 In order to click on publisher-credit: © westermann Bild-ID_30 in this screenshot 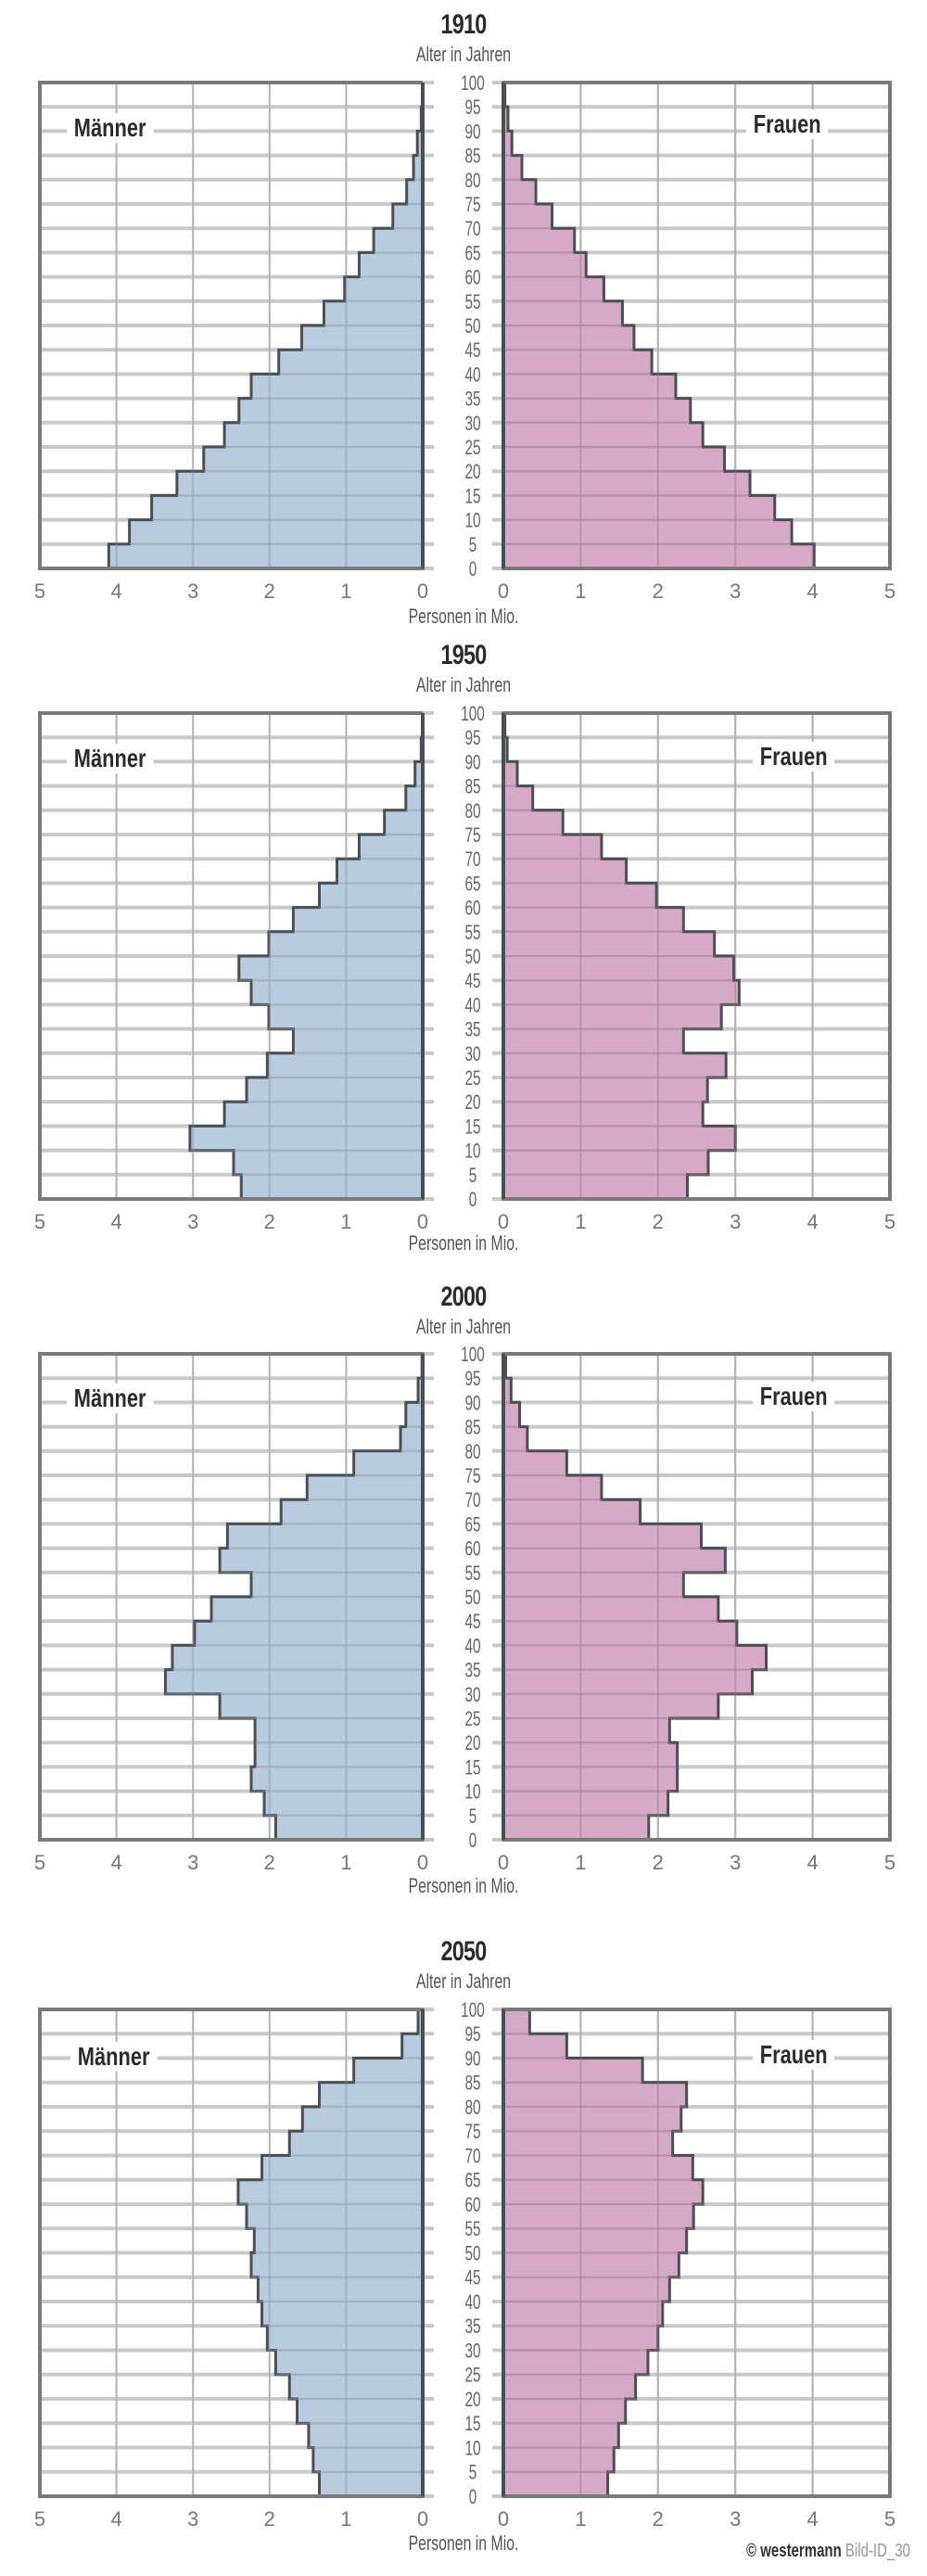, I will do `click(828, 2552)`.